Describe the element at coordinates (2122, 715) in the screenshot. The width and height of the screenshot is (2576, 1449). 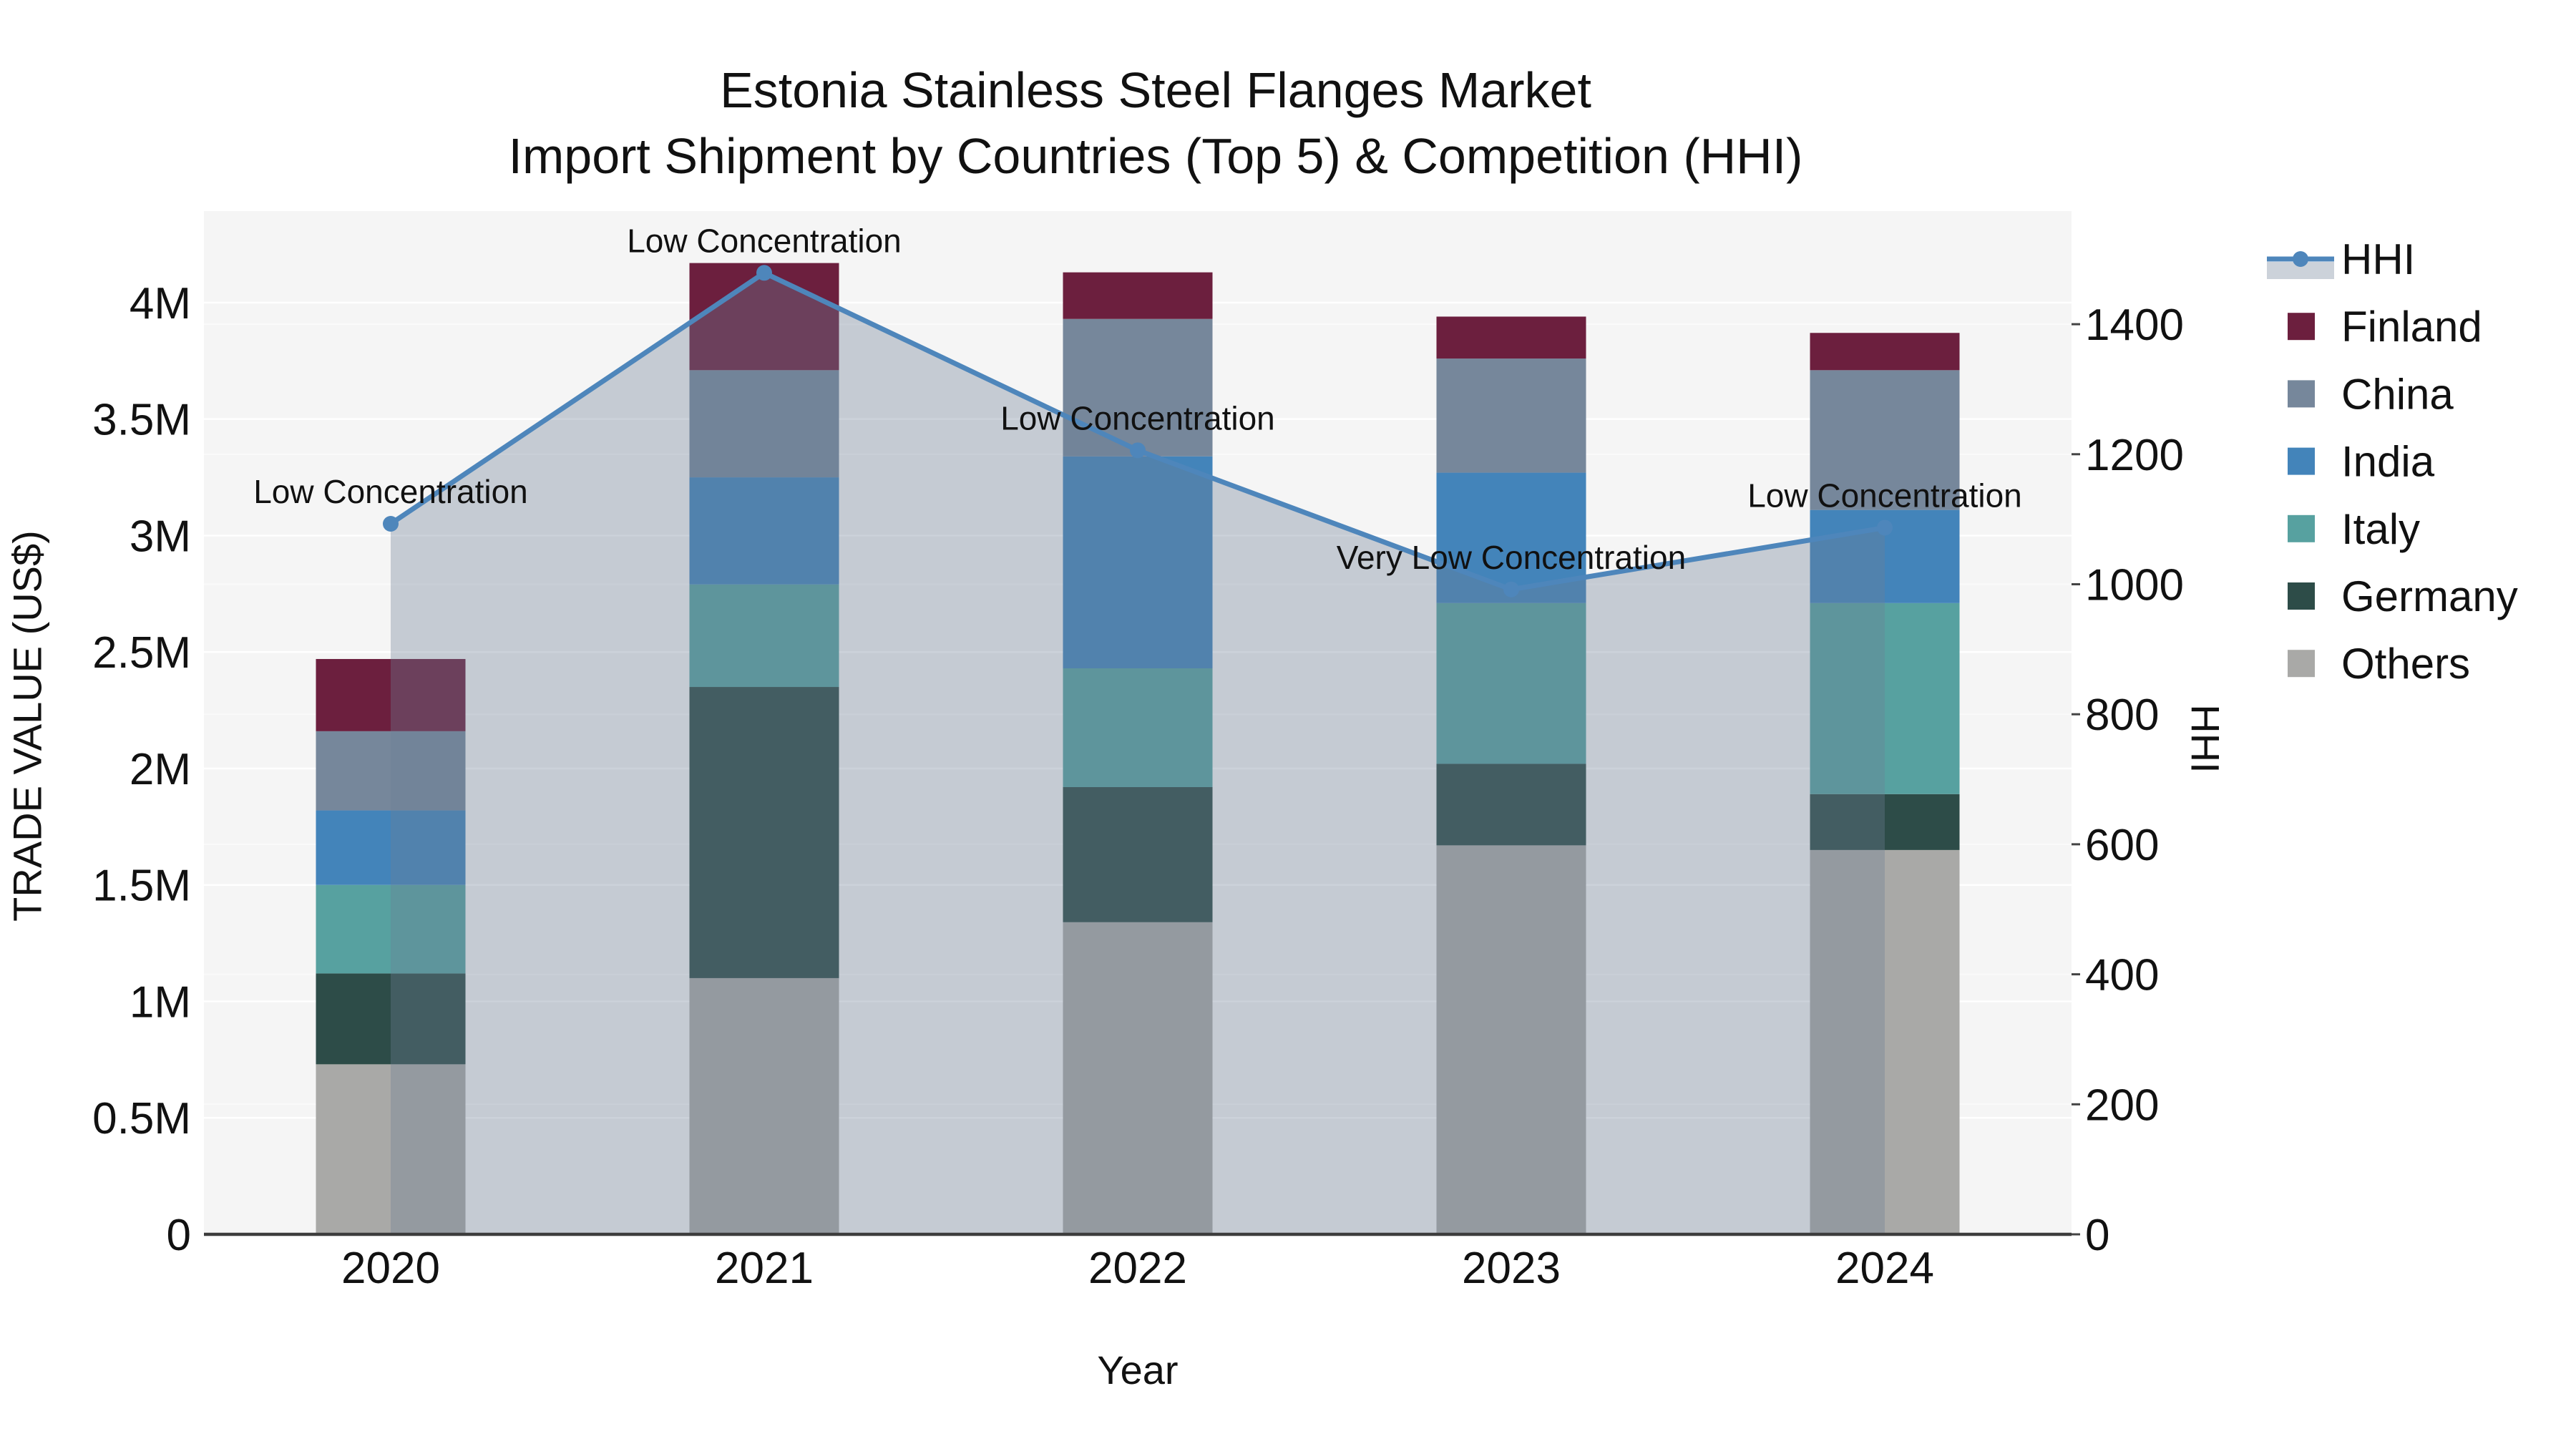
I see `right-tick-label: 800` at that location.